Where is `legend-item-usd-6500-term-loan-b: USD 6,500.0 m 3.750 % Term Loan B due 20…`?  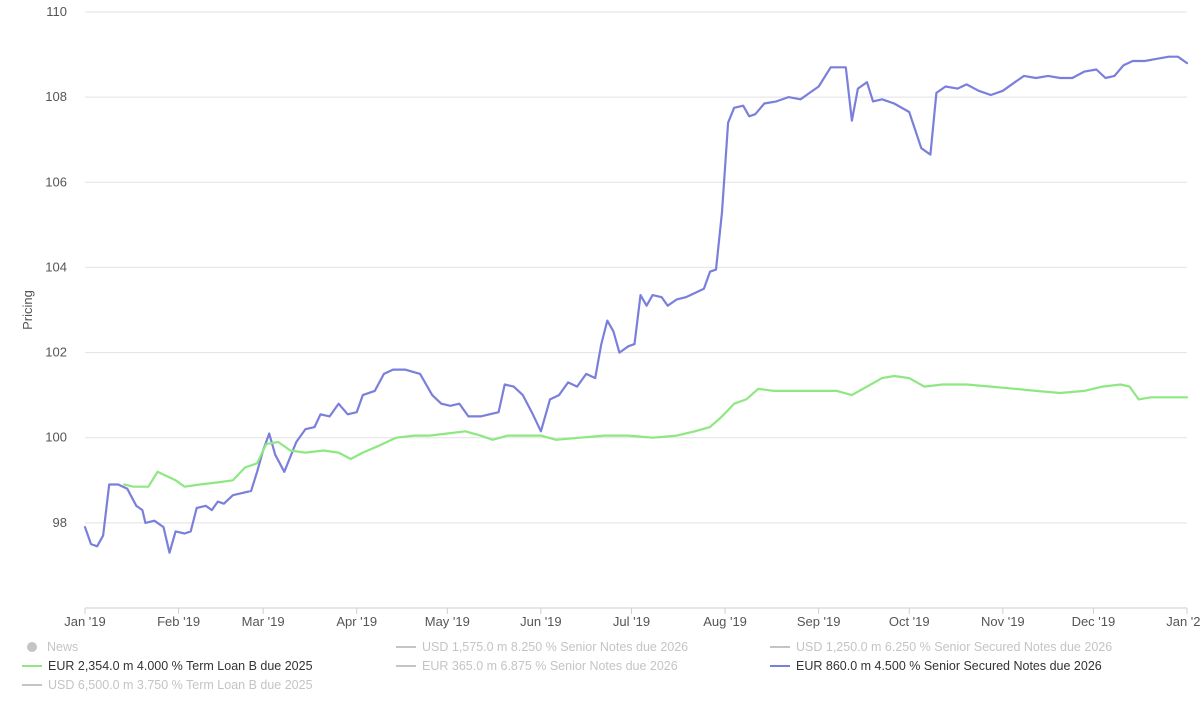
legend-item-usd-6500-term-loan-b: USD 6,500.0 m 3.750 % Term Loan B due 20… is located at coordinates (167, 685).